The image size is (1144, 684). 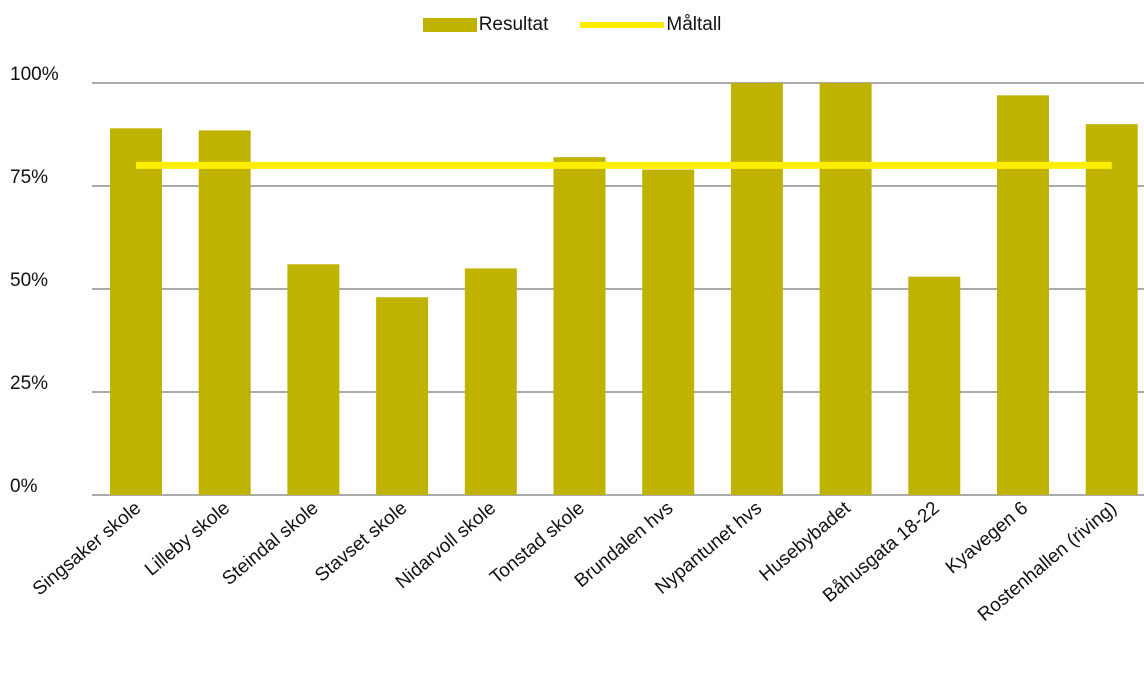 What do you see at coordinates (87, 549) in the screenshot?
I see `x-tick-label: Singsaker skole` at bounding box center [87, 549].